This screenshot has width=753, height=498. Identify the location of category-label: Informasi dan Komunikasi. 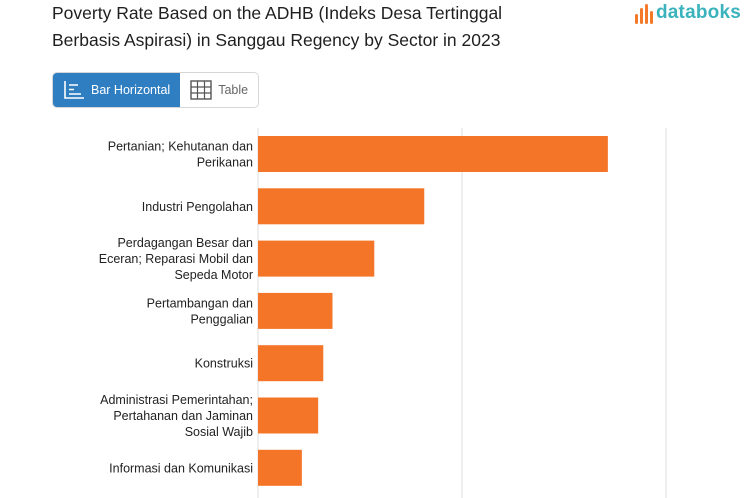
(181, 468).